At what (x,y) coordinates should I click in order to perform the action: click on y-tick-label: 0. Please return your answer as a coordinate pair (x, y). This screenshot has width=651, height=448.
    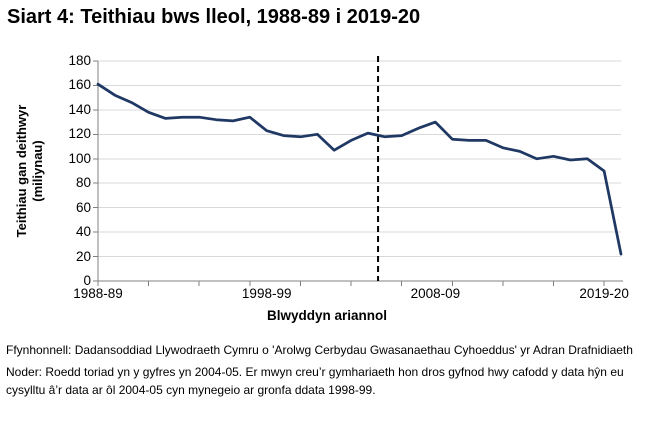
    Looking at the image, I should click on (87, 280).